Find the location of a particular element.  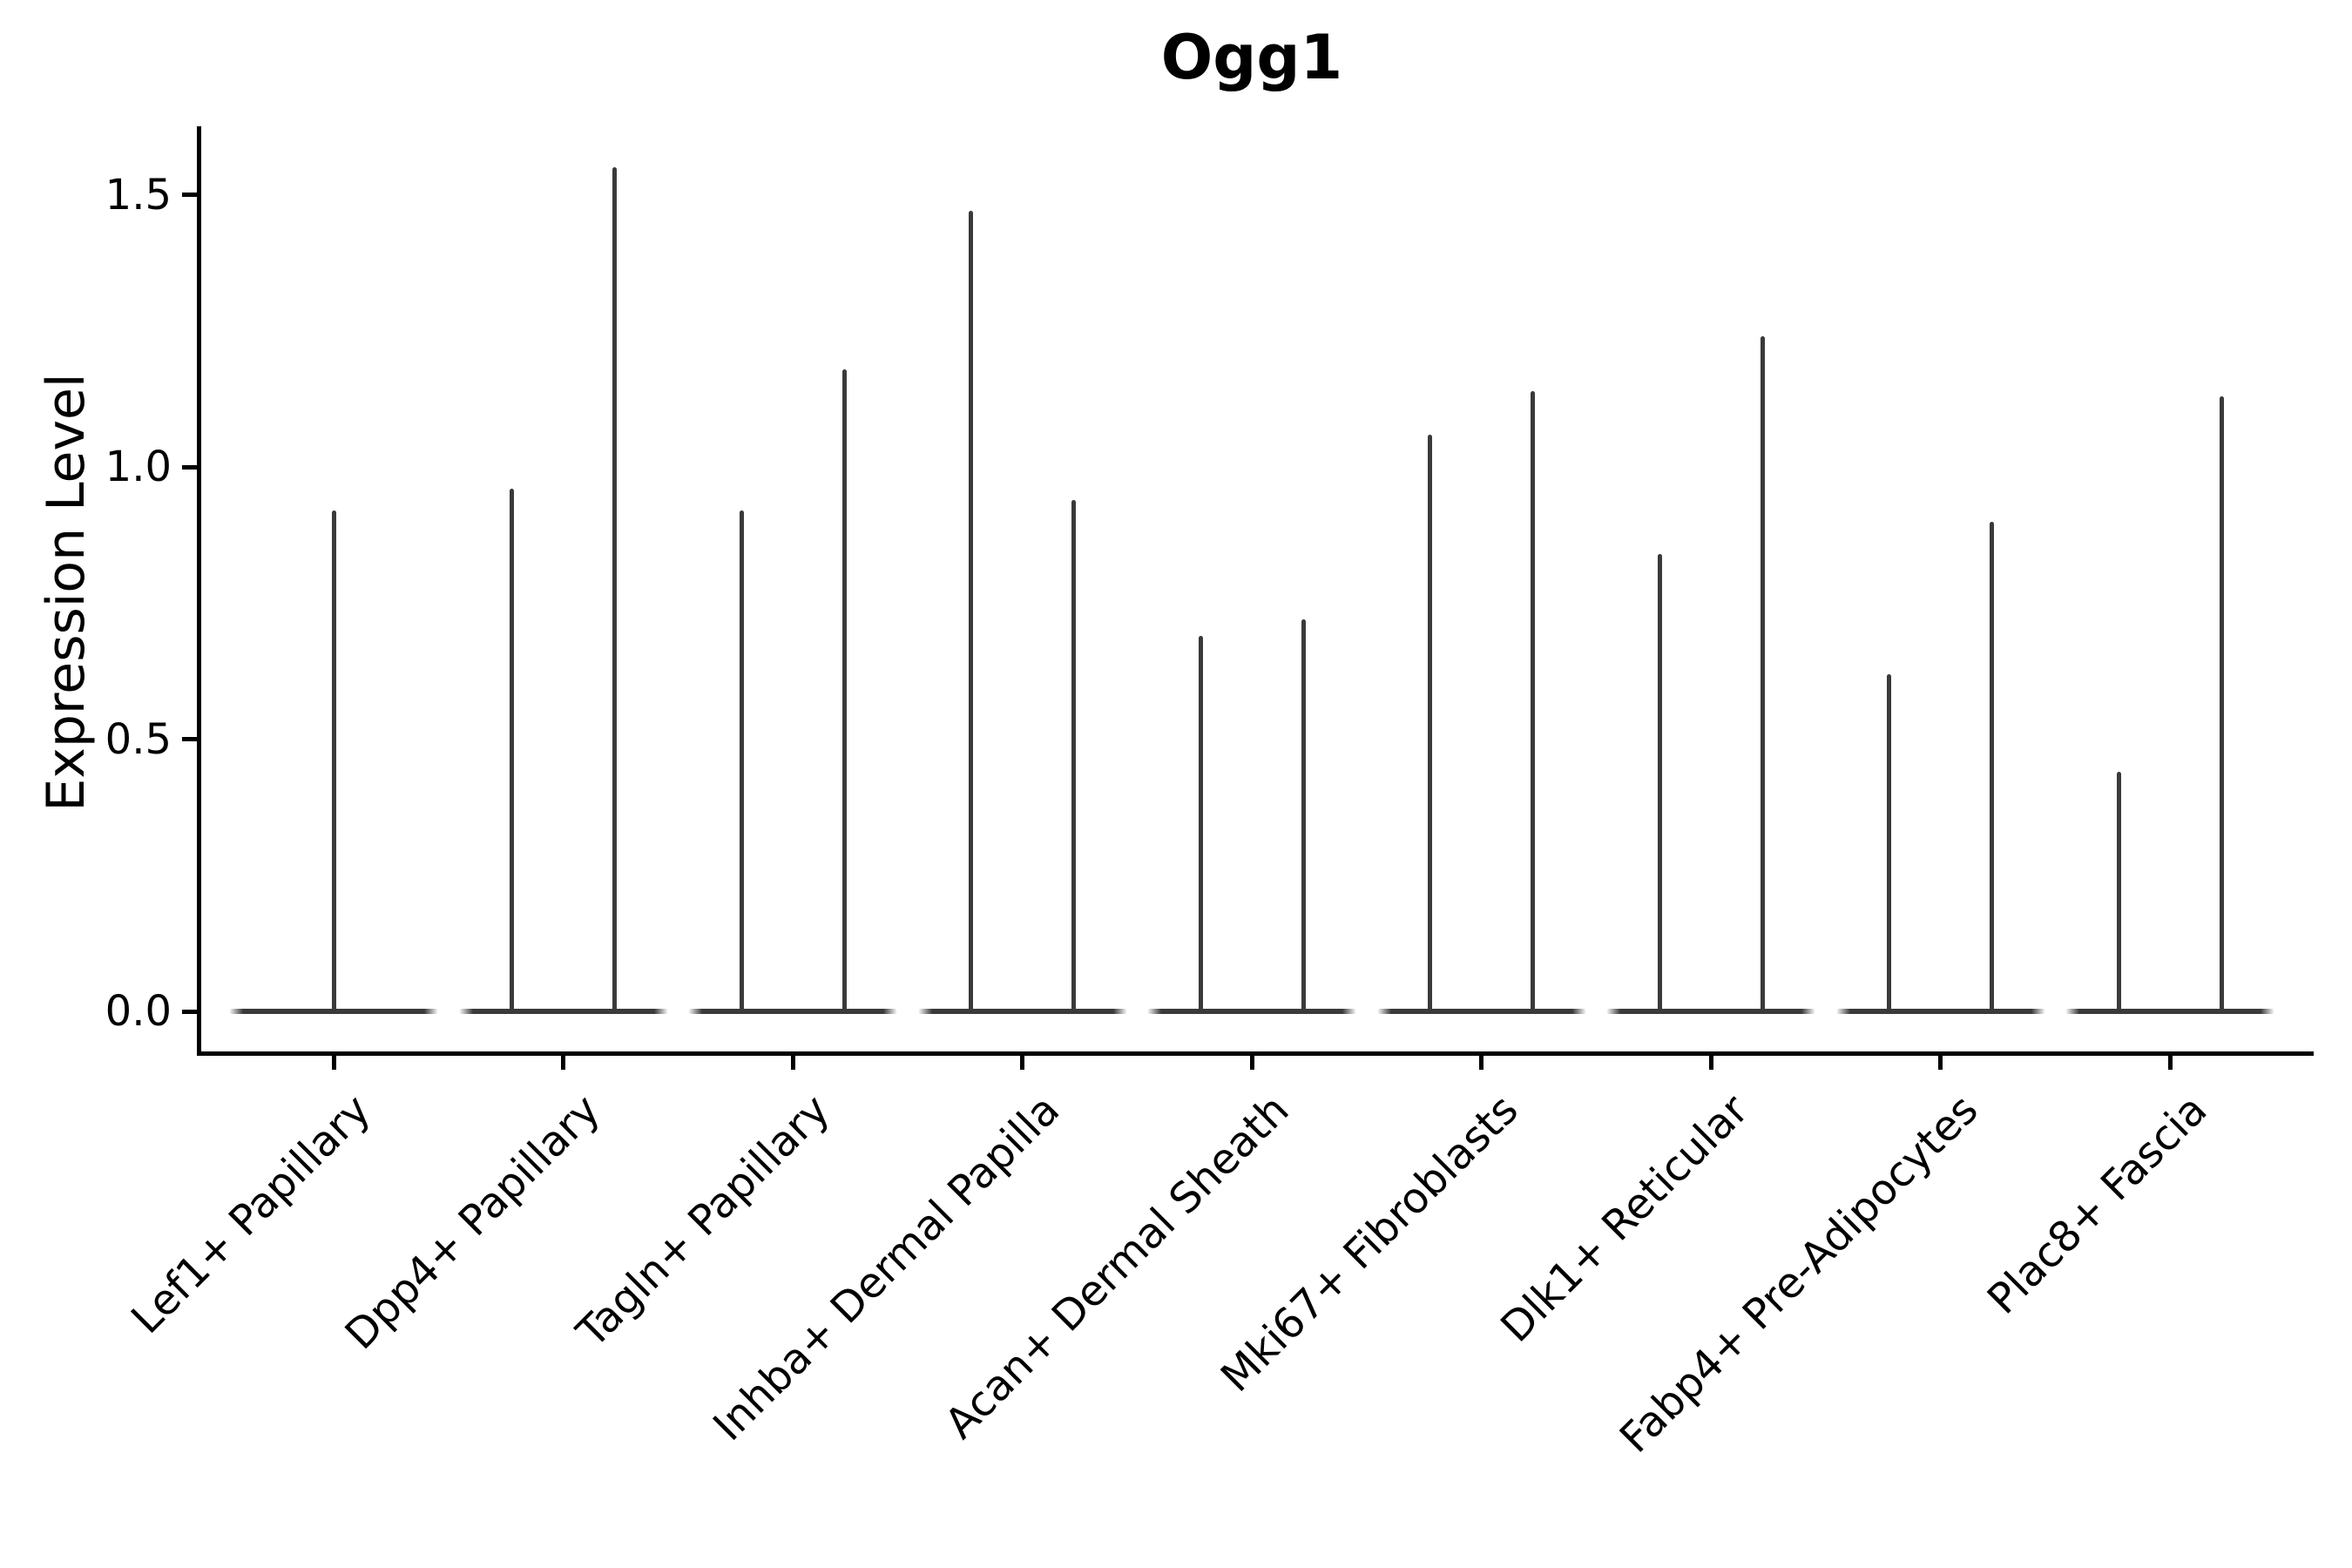

plot-title: Ogg1 is located at coordinates (1251, 58).